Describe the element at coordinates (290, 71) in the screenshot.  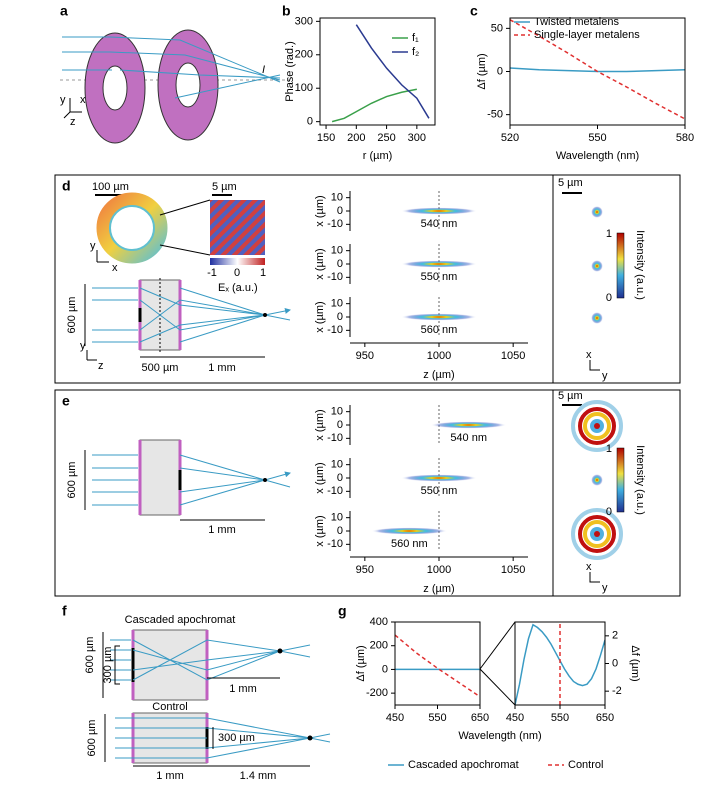
I see `y-axis-label: Phase (rad.)` at that location.